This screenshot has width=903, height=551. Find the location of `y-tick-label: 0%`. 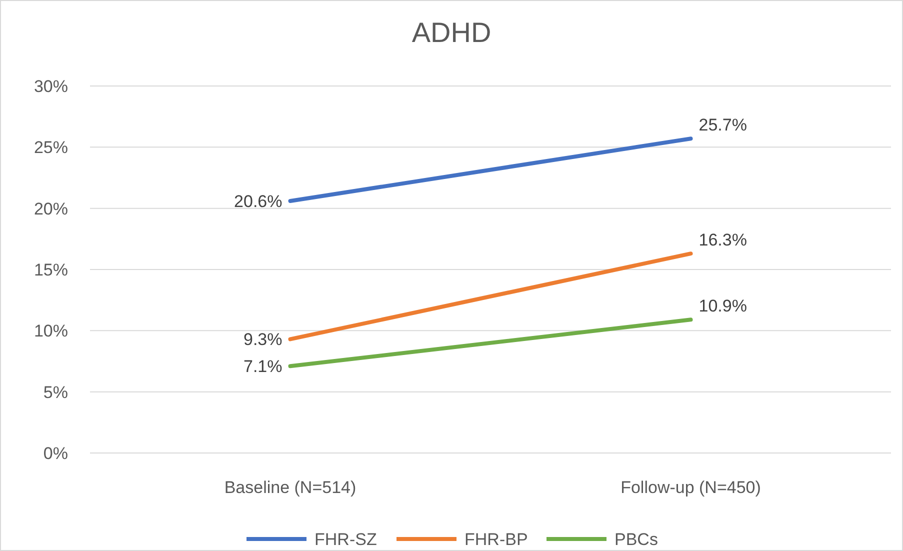

y-tick-label: 0% is located at coordinates (55, 453).